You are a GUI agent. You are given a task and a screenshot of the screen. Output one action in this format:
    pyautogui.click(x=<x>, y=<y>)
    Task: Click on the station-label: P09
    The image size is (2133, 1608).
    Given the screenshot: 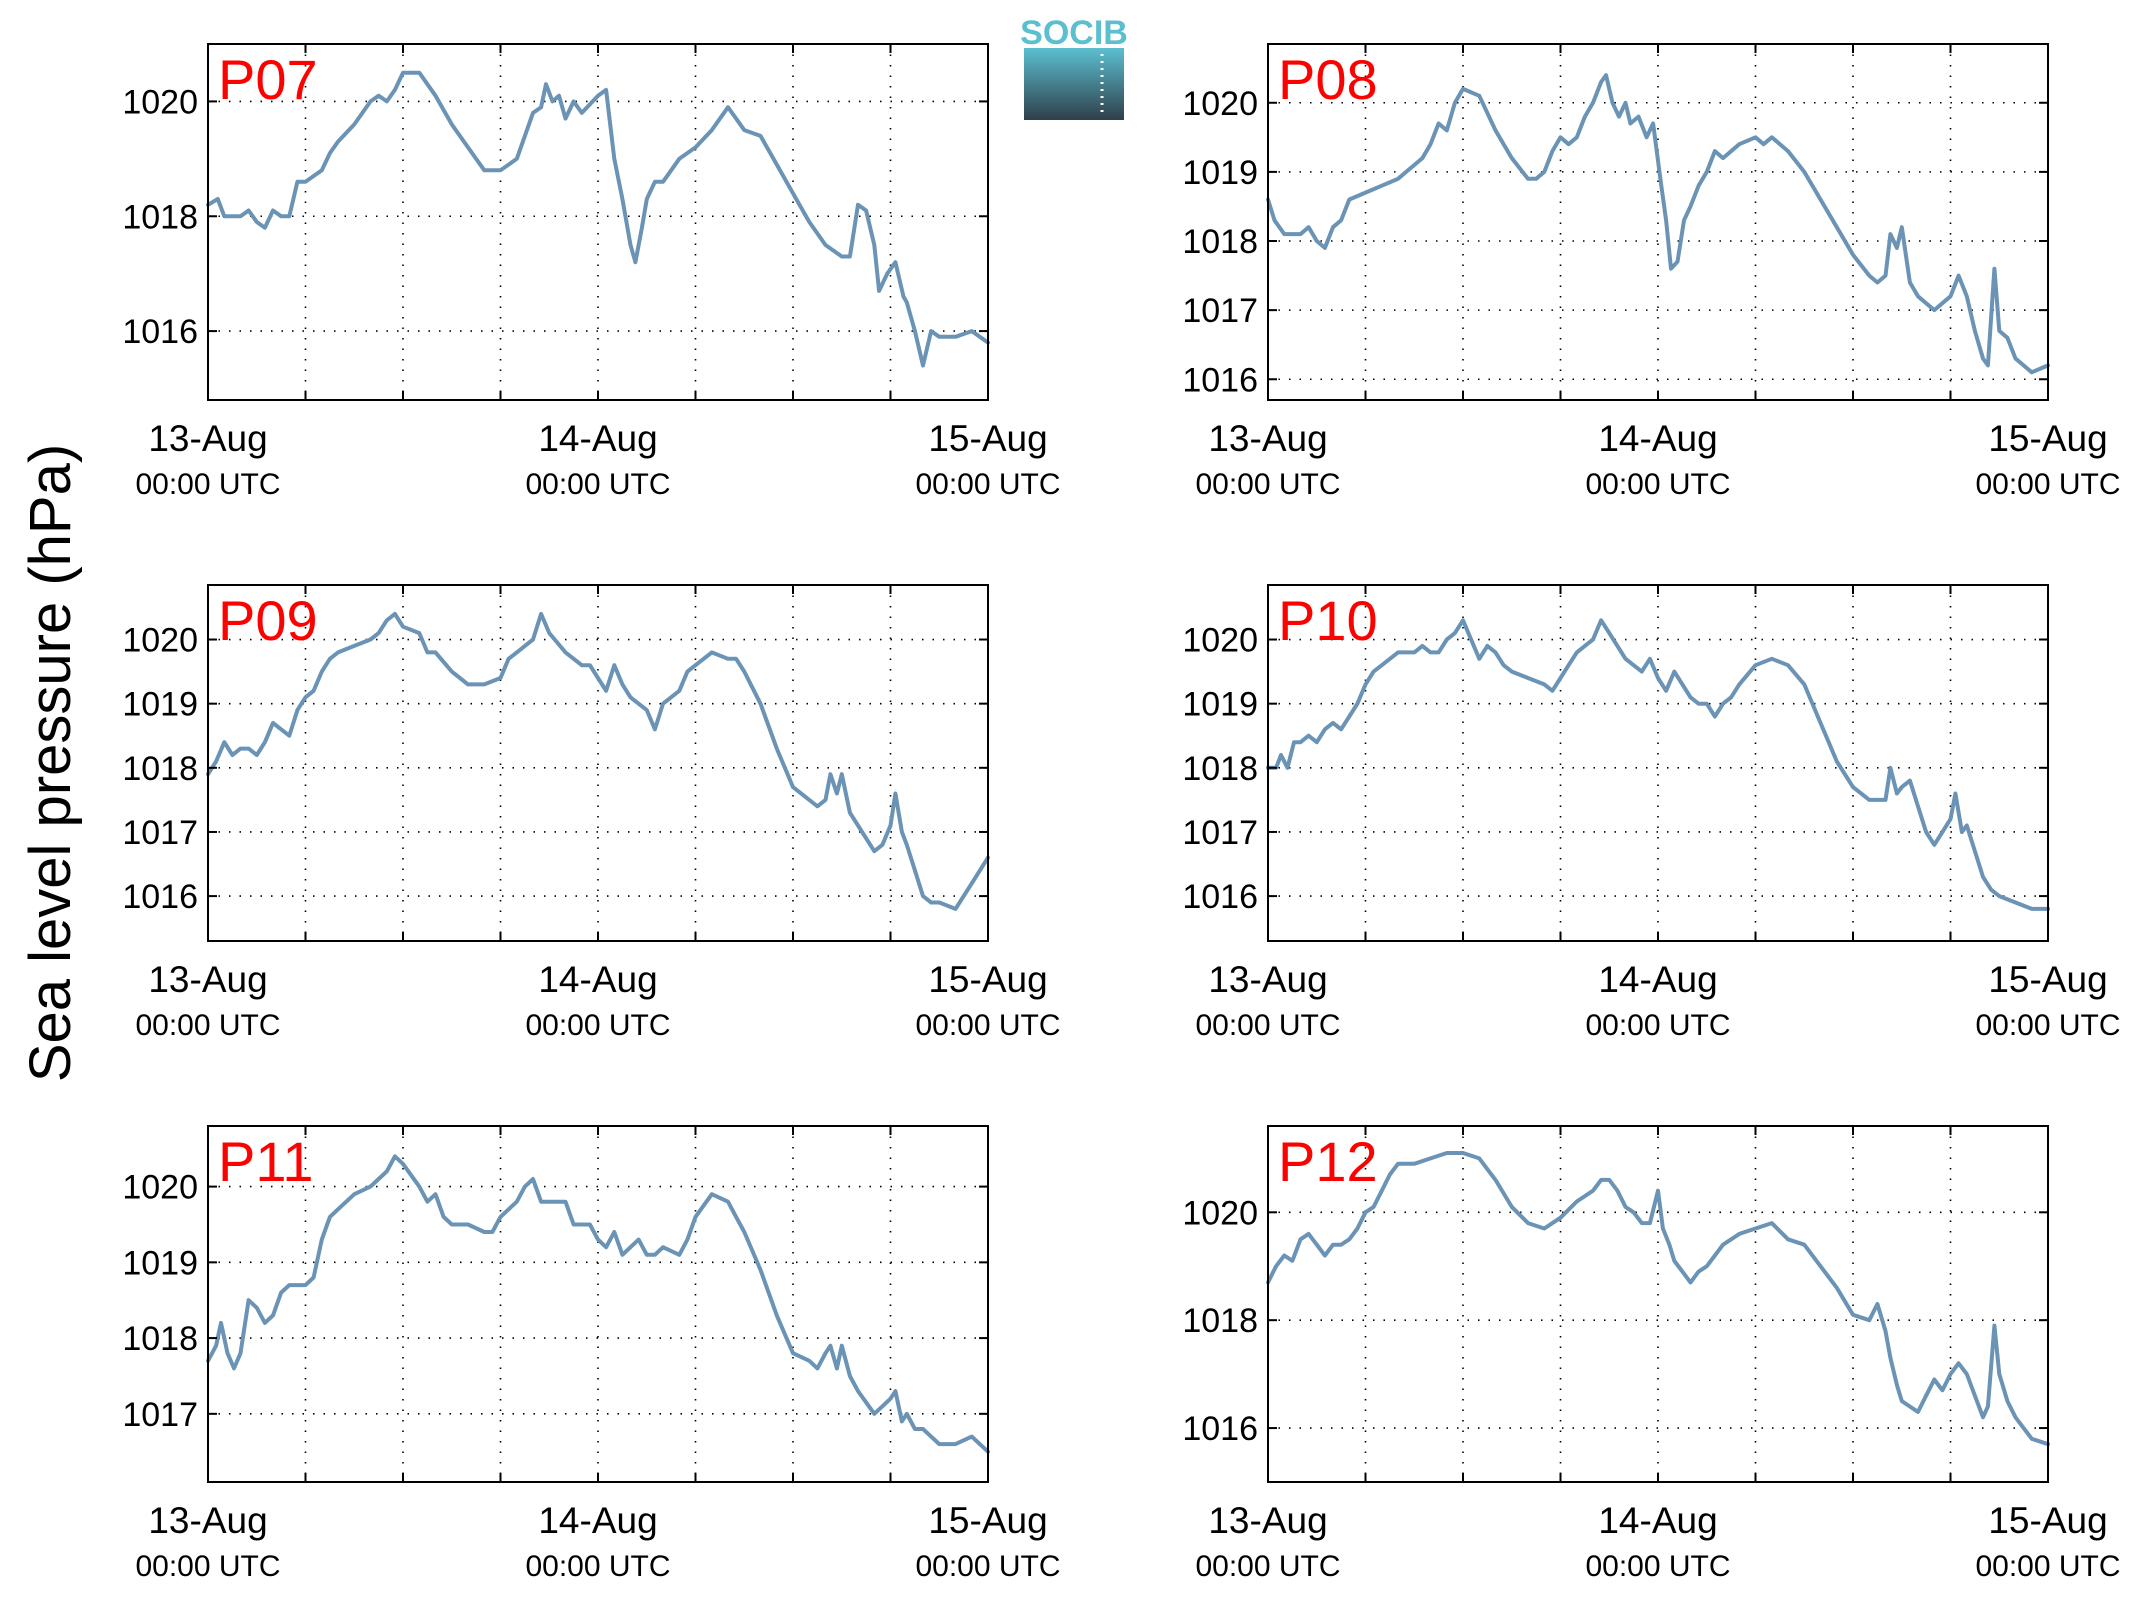 What is the action you would take?
    pyautogui.click(x=268, y=620)
    